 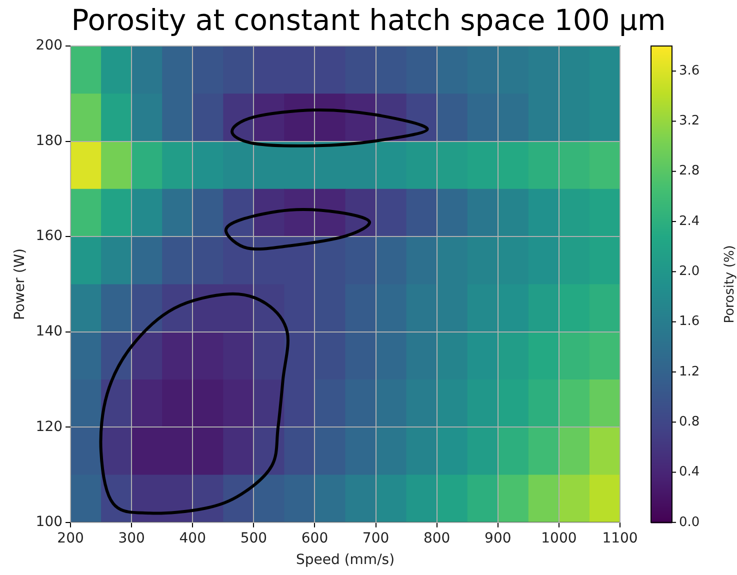 What do you see at coordinates (689, 322) in the screenshot?
I see `color-bar-label: 1.6` at bounding box center [689, 322].